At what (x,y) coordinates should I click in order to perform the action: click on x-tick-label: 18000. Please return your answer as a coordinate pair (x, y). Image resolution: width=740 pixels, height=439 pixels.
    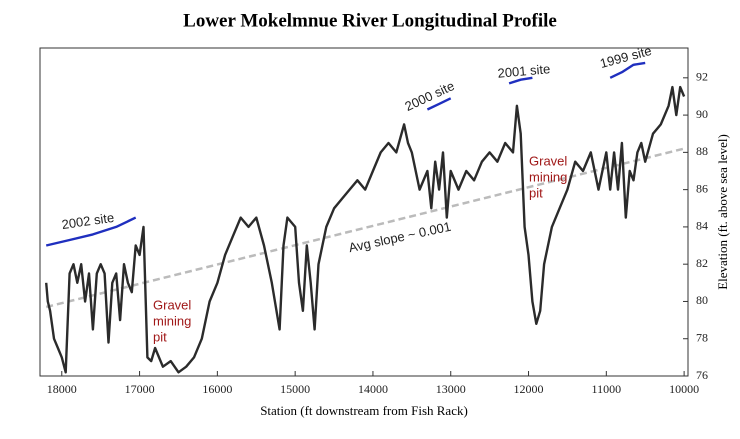
    Looking at the image, I should click on (62, 389).